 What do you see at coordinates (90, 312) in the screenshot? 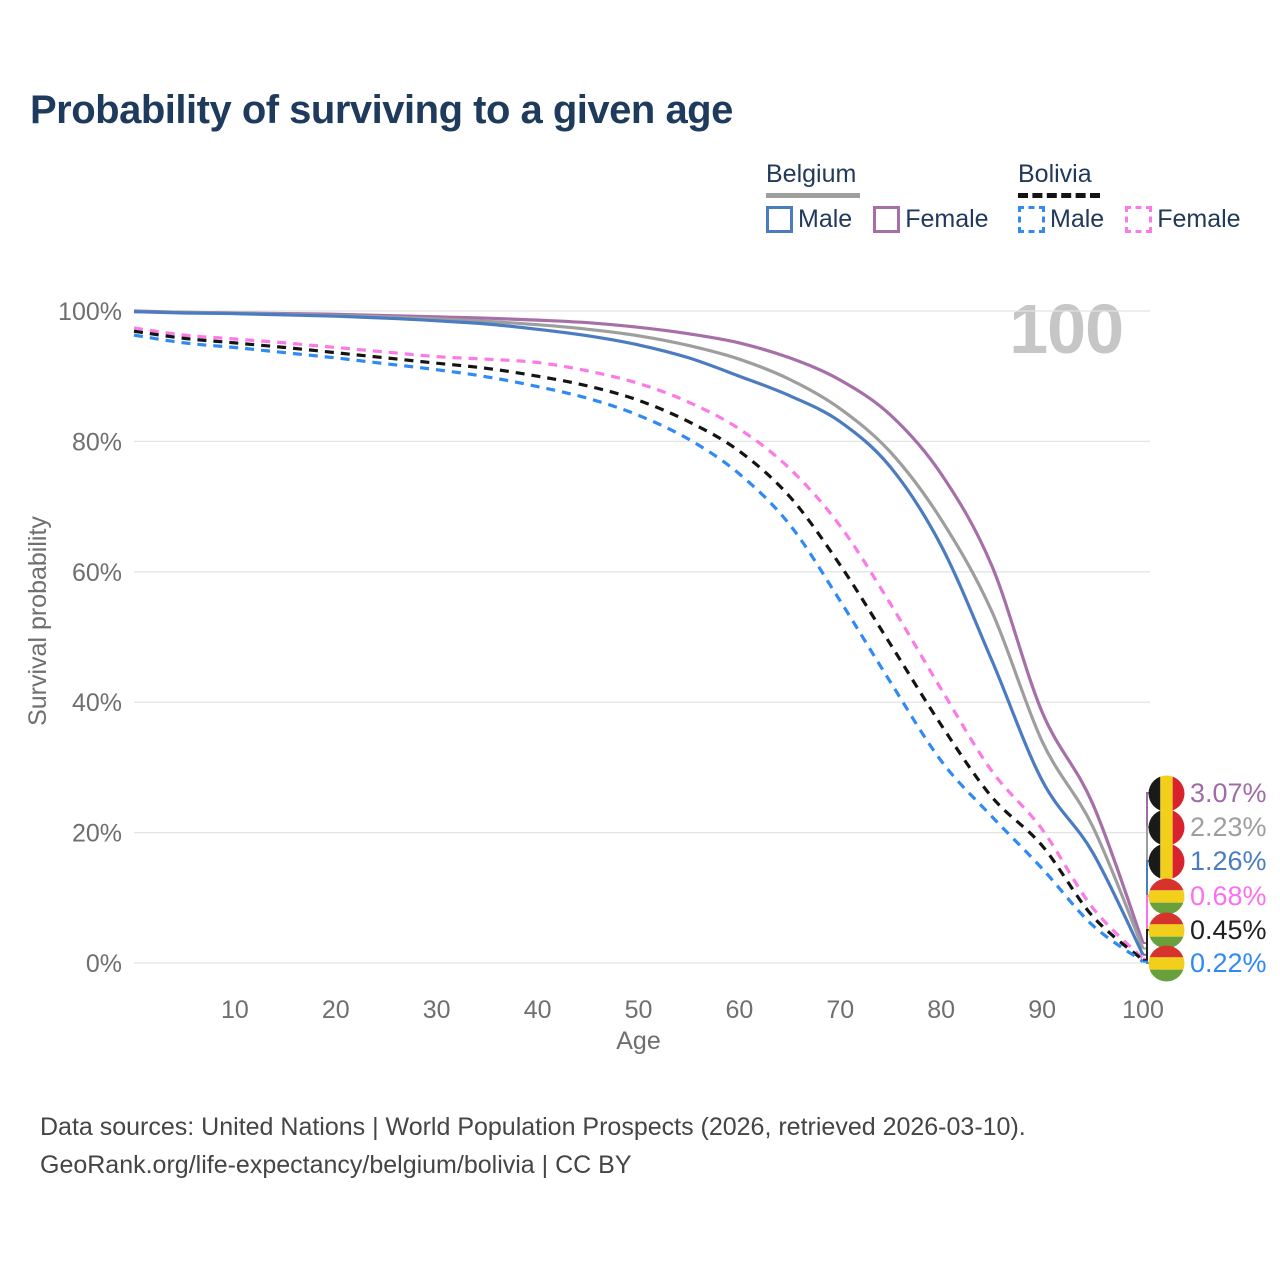
I see `y-tick-label: 100%` at bounding box center [90, 312].